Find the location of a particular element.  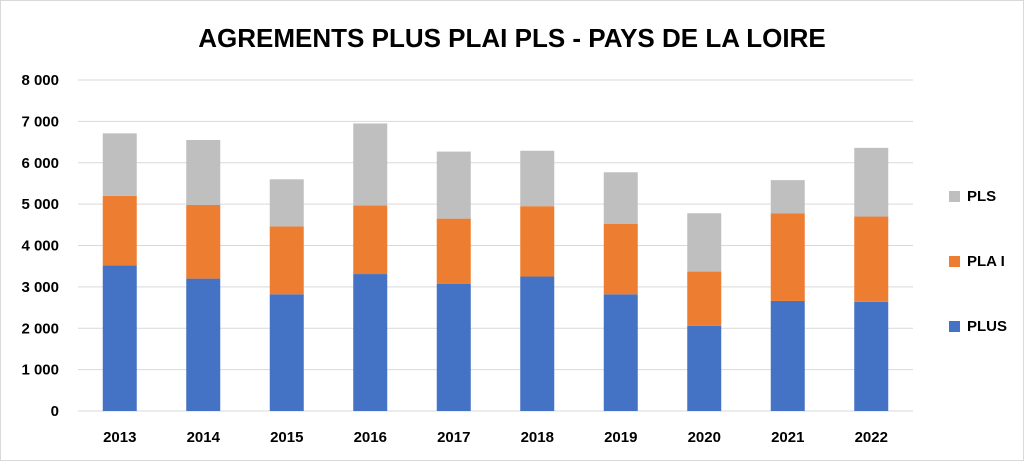

x-tick-label: 2017 is located at coordinates (453, 437).